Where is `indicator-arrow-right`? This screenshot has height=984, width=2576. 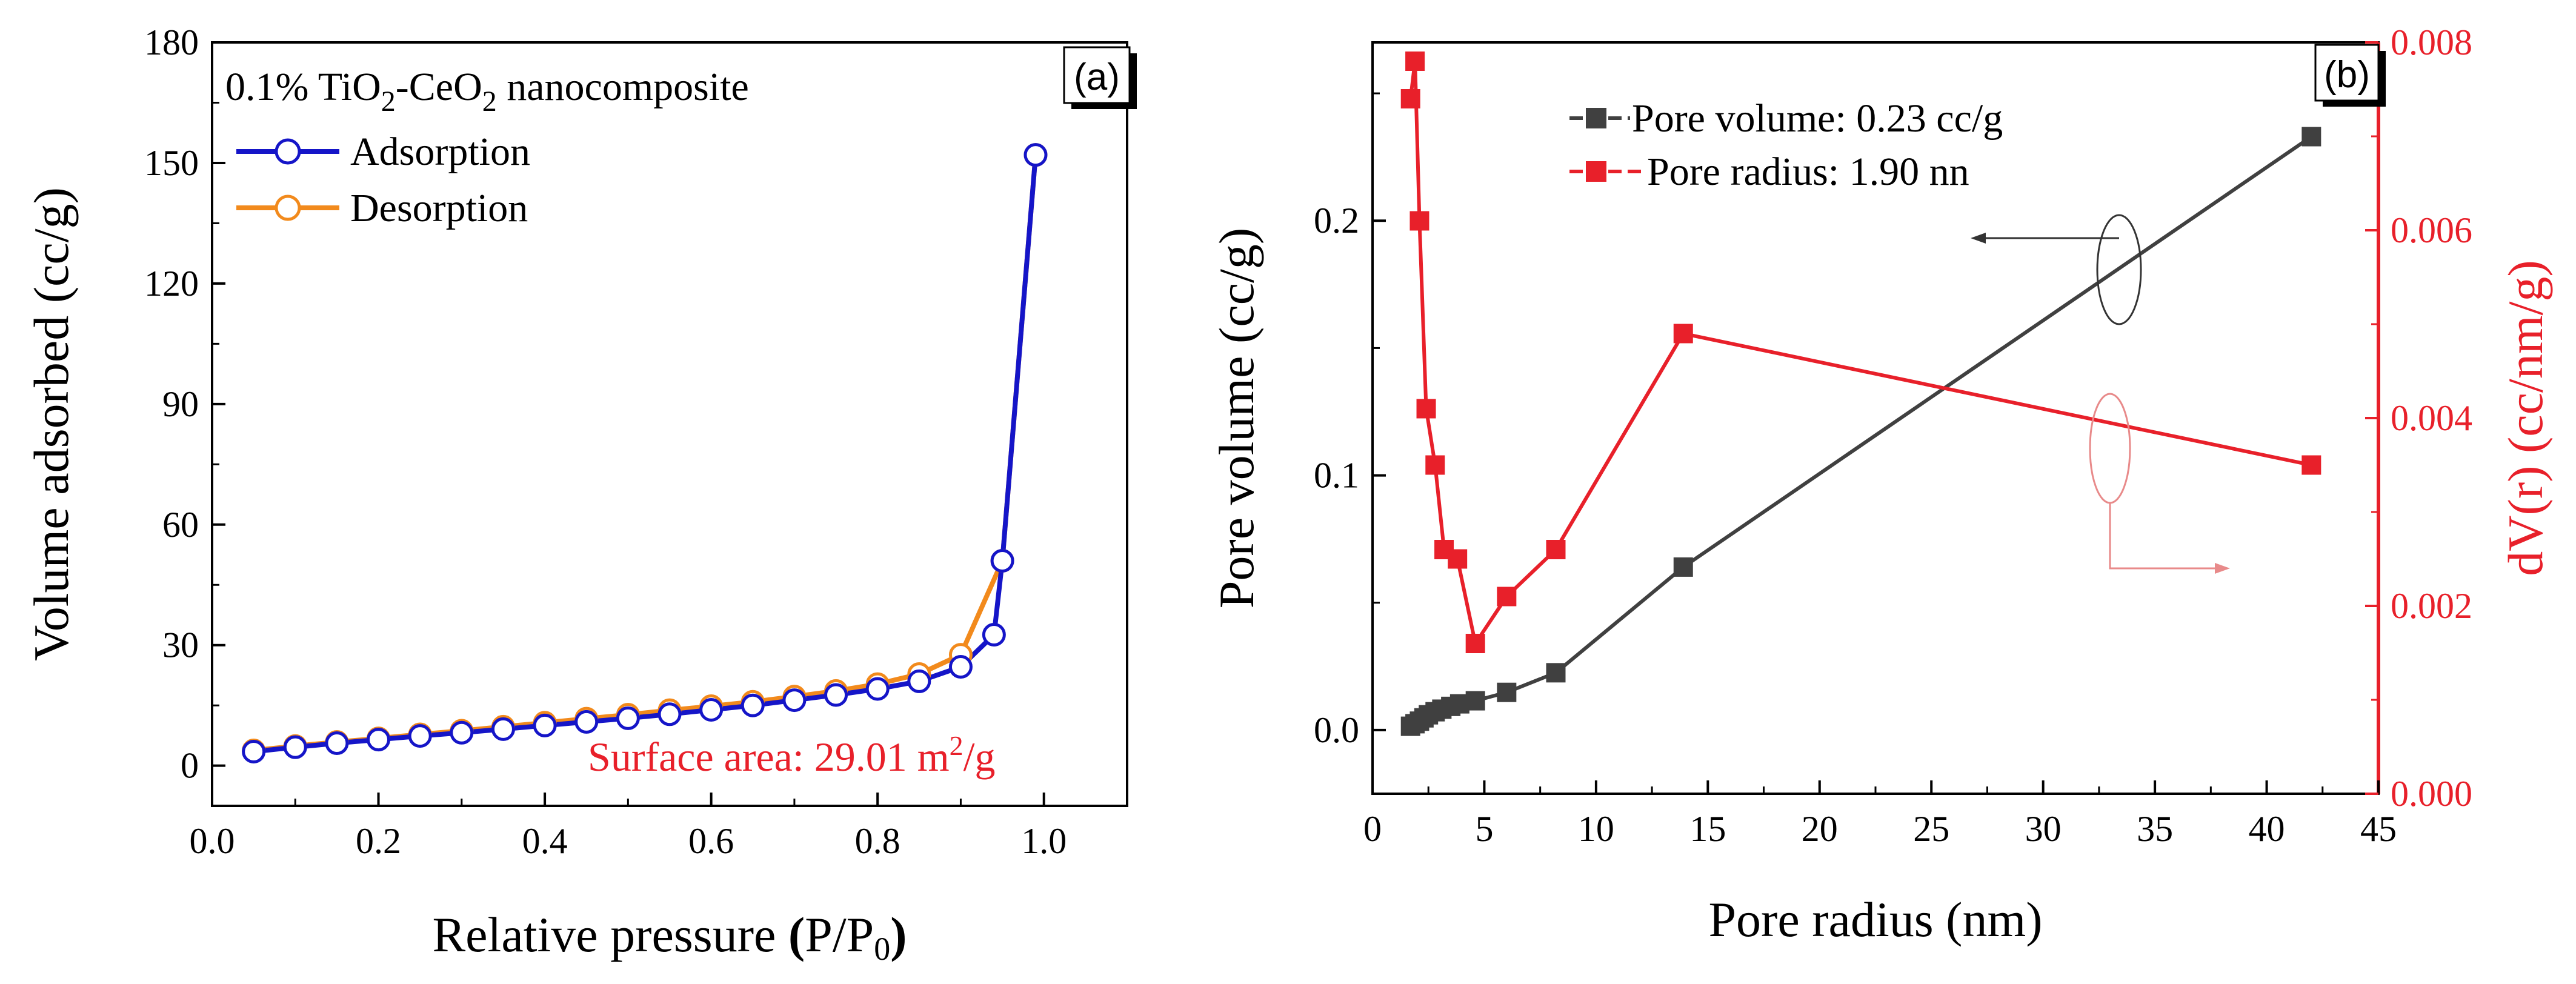 indicator-arrow-right is located at coordinates (2166, 536).